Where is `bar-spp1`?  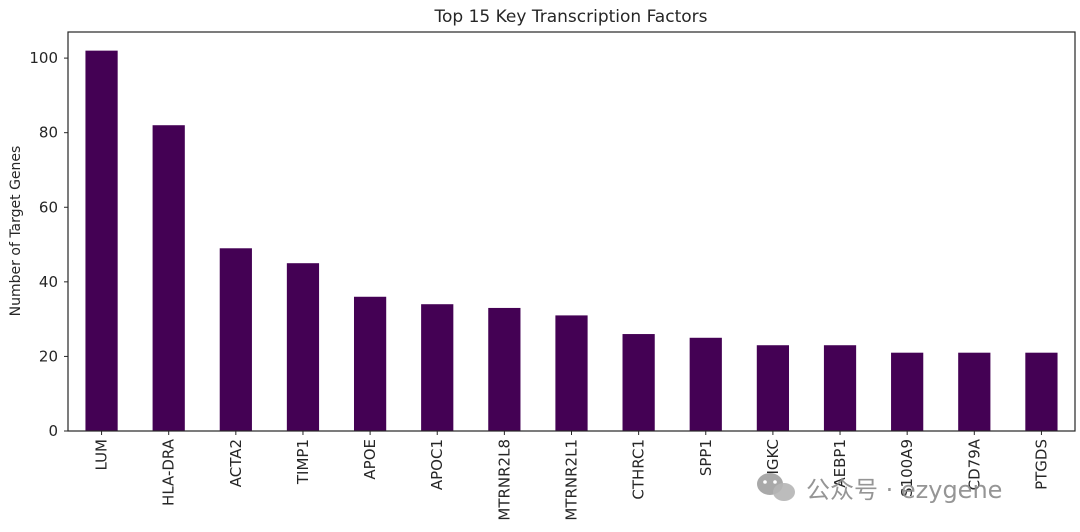 bar-spp1 is located at coordinates (705, 384).